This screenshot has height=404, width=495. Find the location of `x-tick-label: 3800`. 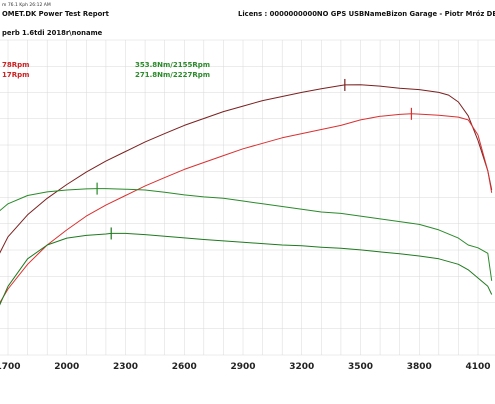

x-tick-label: 3800 is located at coordinates (419, 367).